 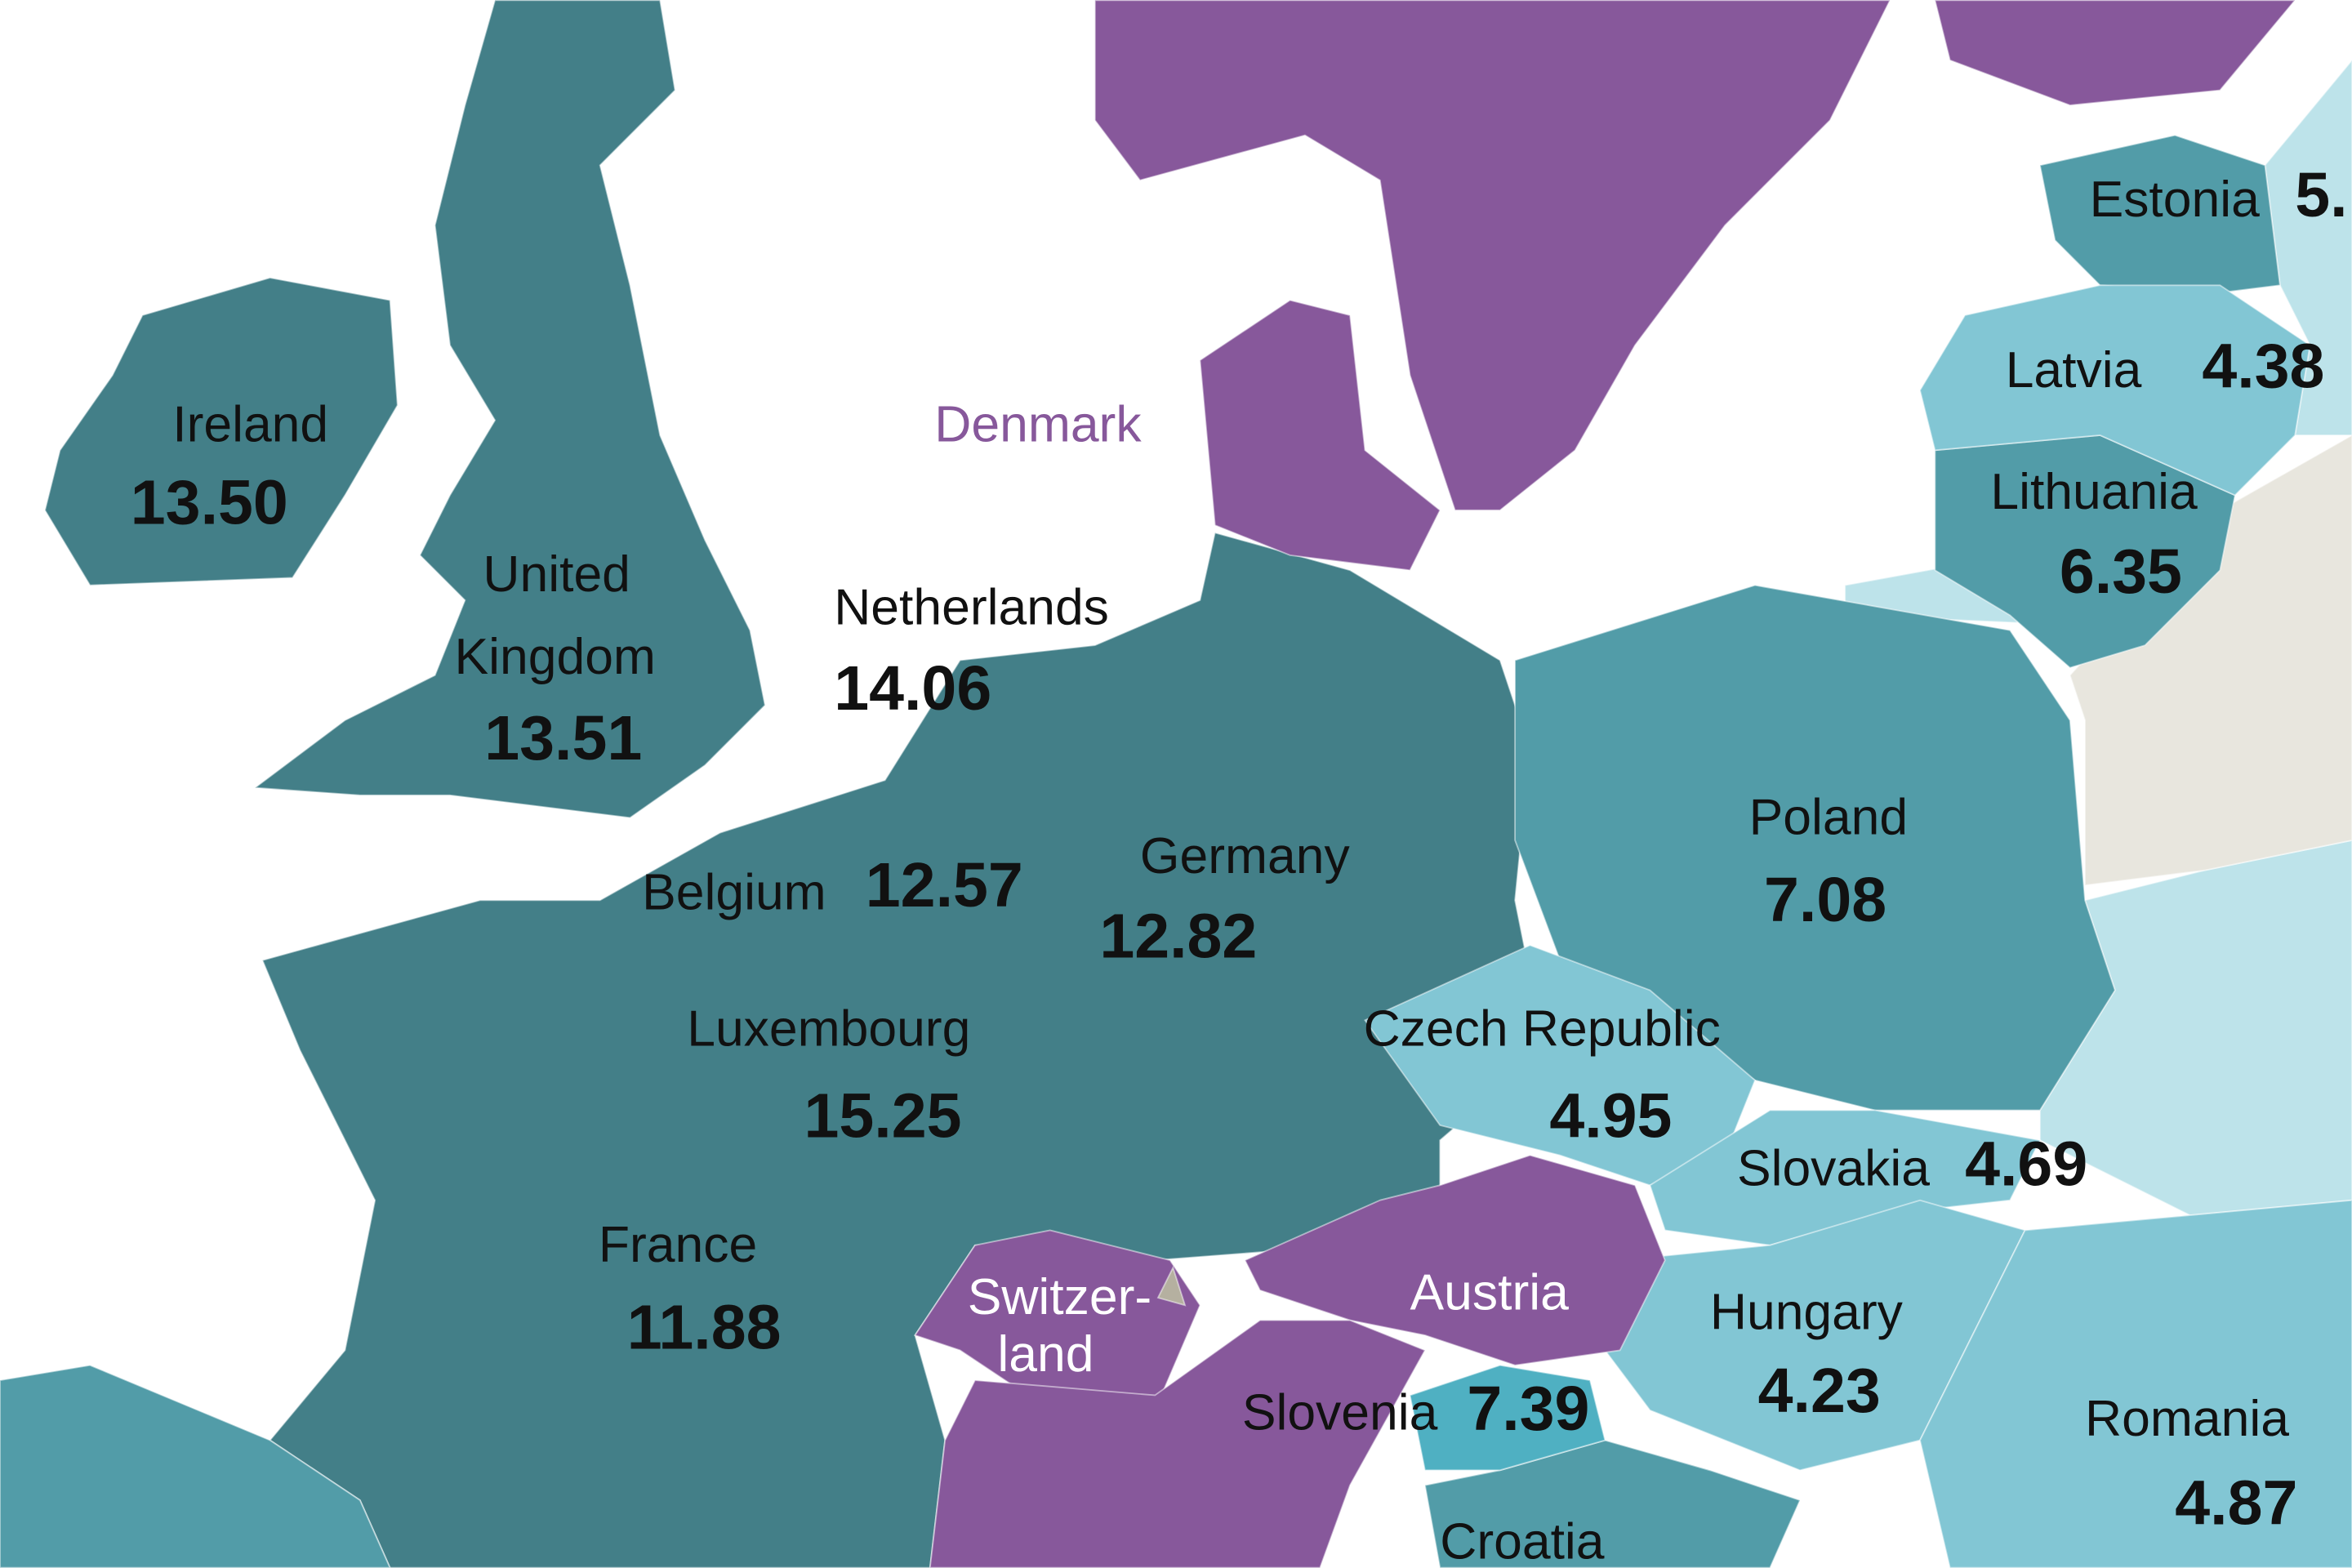 I want to click on country-name: Latvia, so click(x=2074, y=370).